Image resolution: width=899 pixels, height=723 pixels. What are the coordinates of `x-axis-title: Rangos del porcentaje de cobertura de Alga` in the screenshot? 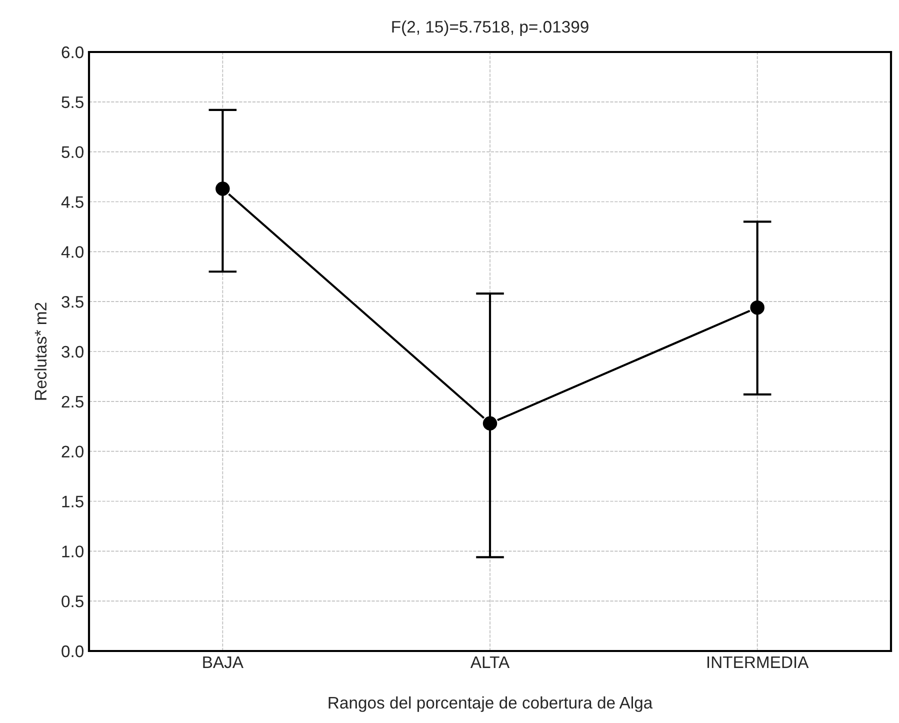 It's located at (490, 704).